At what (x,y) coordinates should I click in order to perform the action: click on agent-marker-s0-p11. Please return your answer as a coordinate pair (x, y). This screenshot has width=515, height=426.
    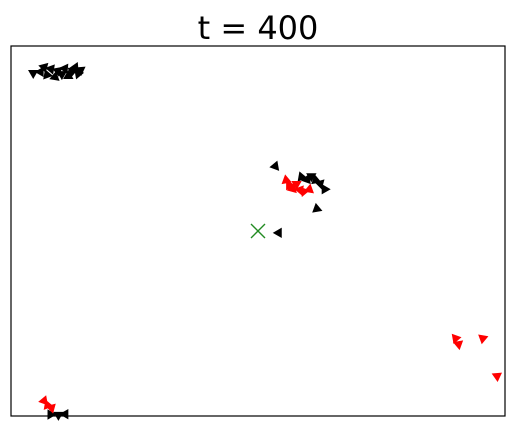
    Looking at the image, I should click on (74, 67).